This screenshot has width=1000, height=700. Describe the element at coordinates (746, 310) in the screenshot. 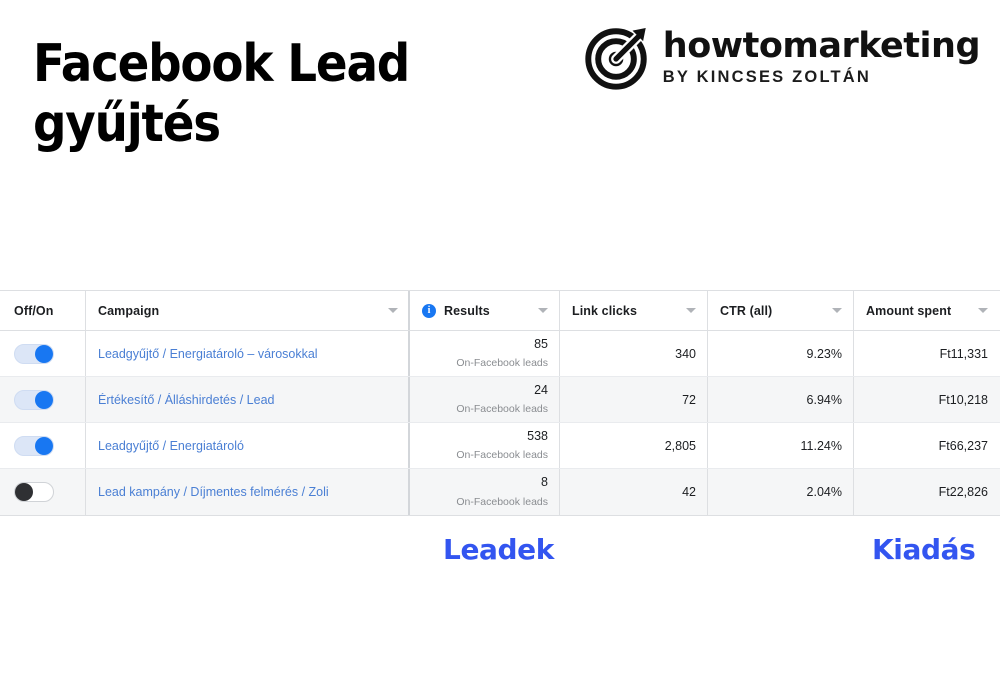

I see `column-header-label: CTR (all)` at that location.